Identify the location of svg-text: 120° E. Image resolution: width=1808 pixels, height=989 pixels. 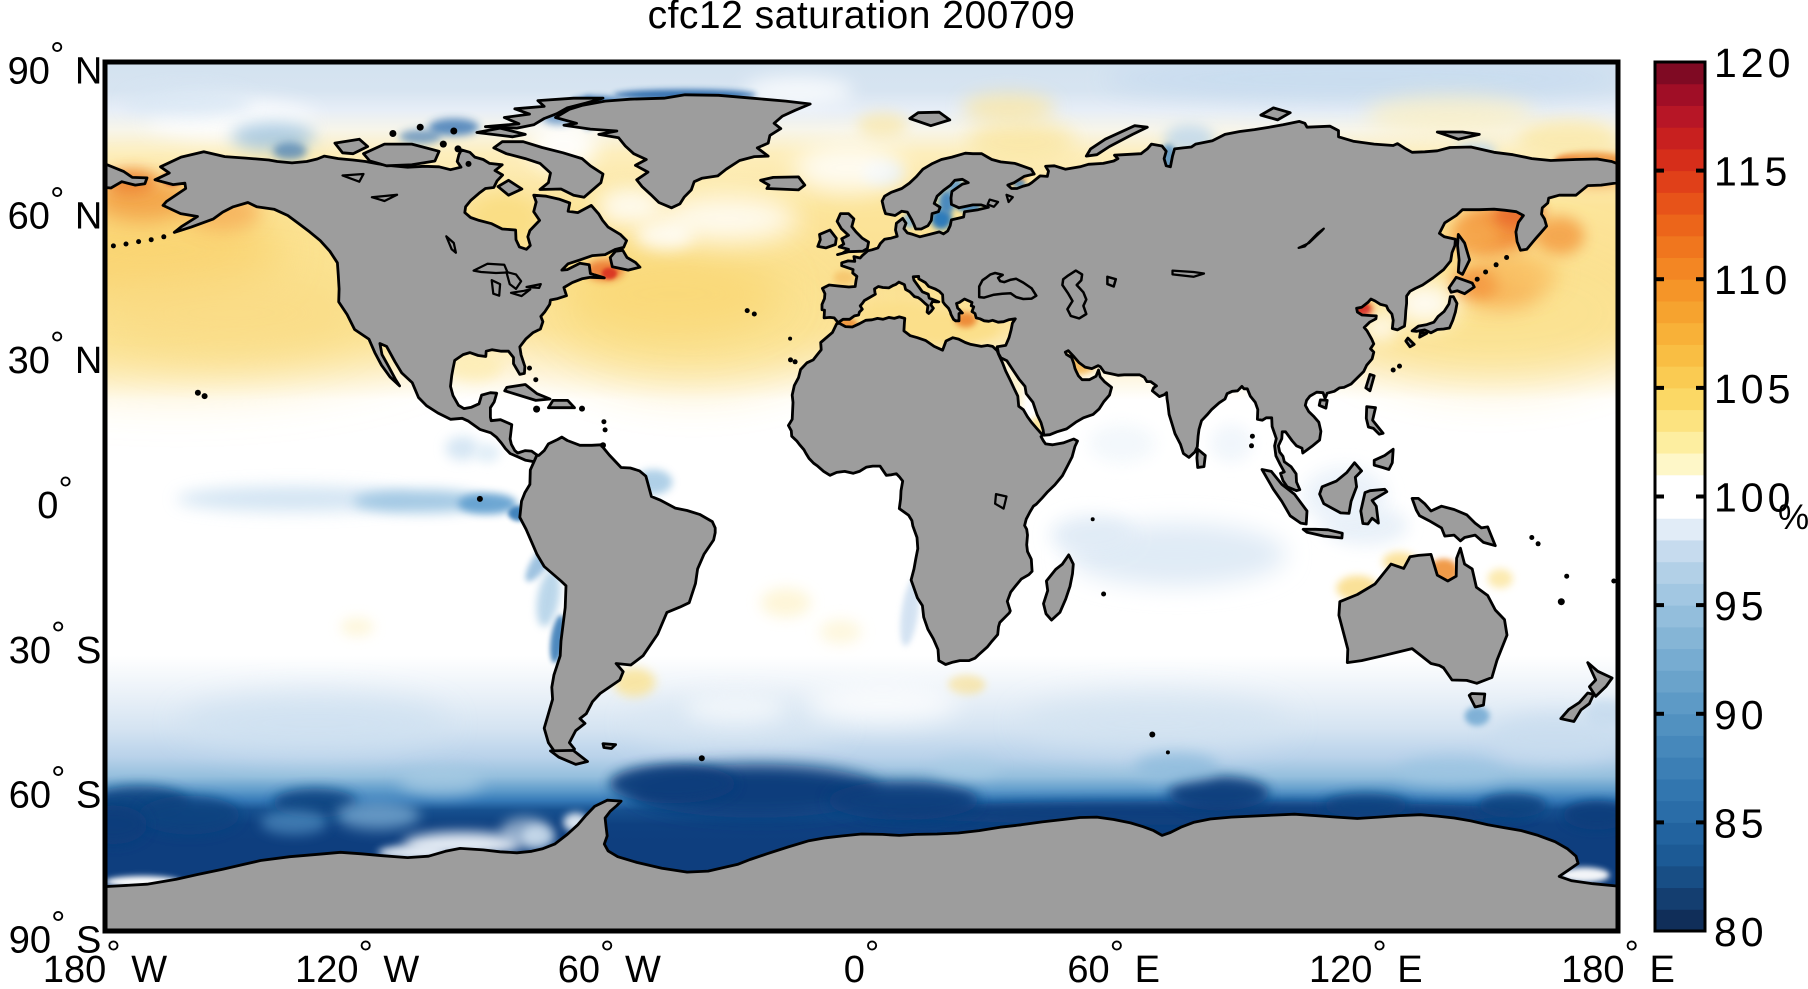
(1366, 959).